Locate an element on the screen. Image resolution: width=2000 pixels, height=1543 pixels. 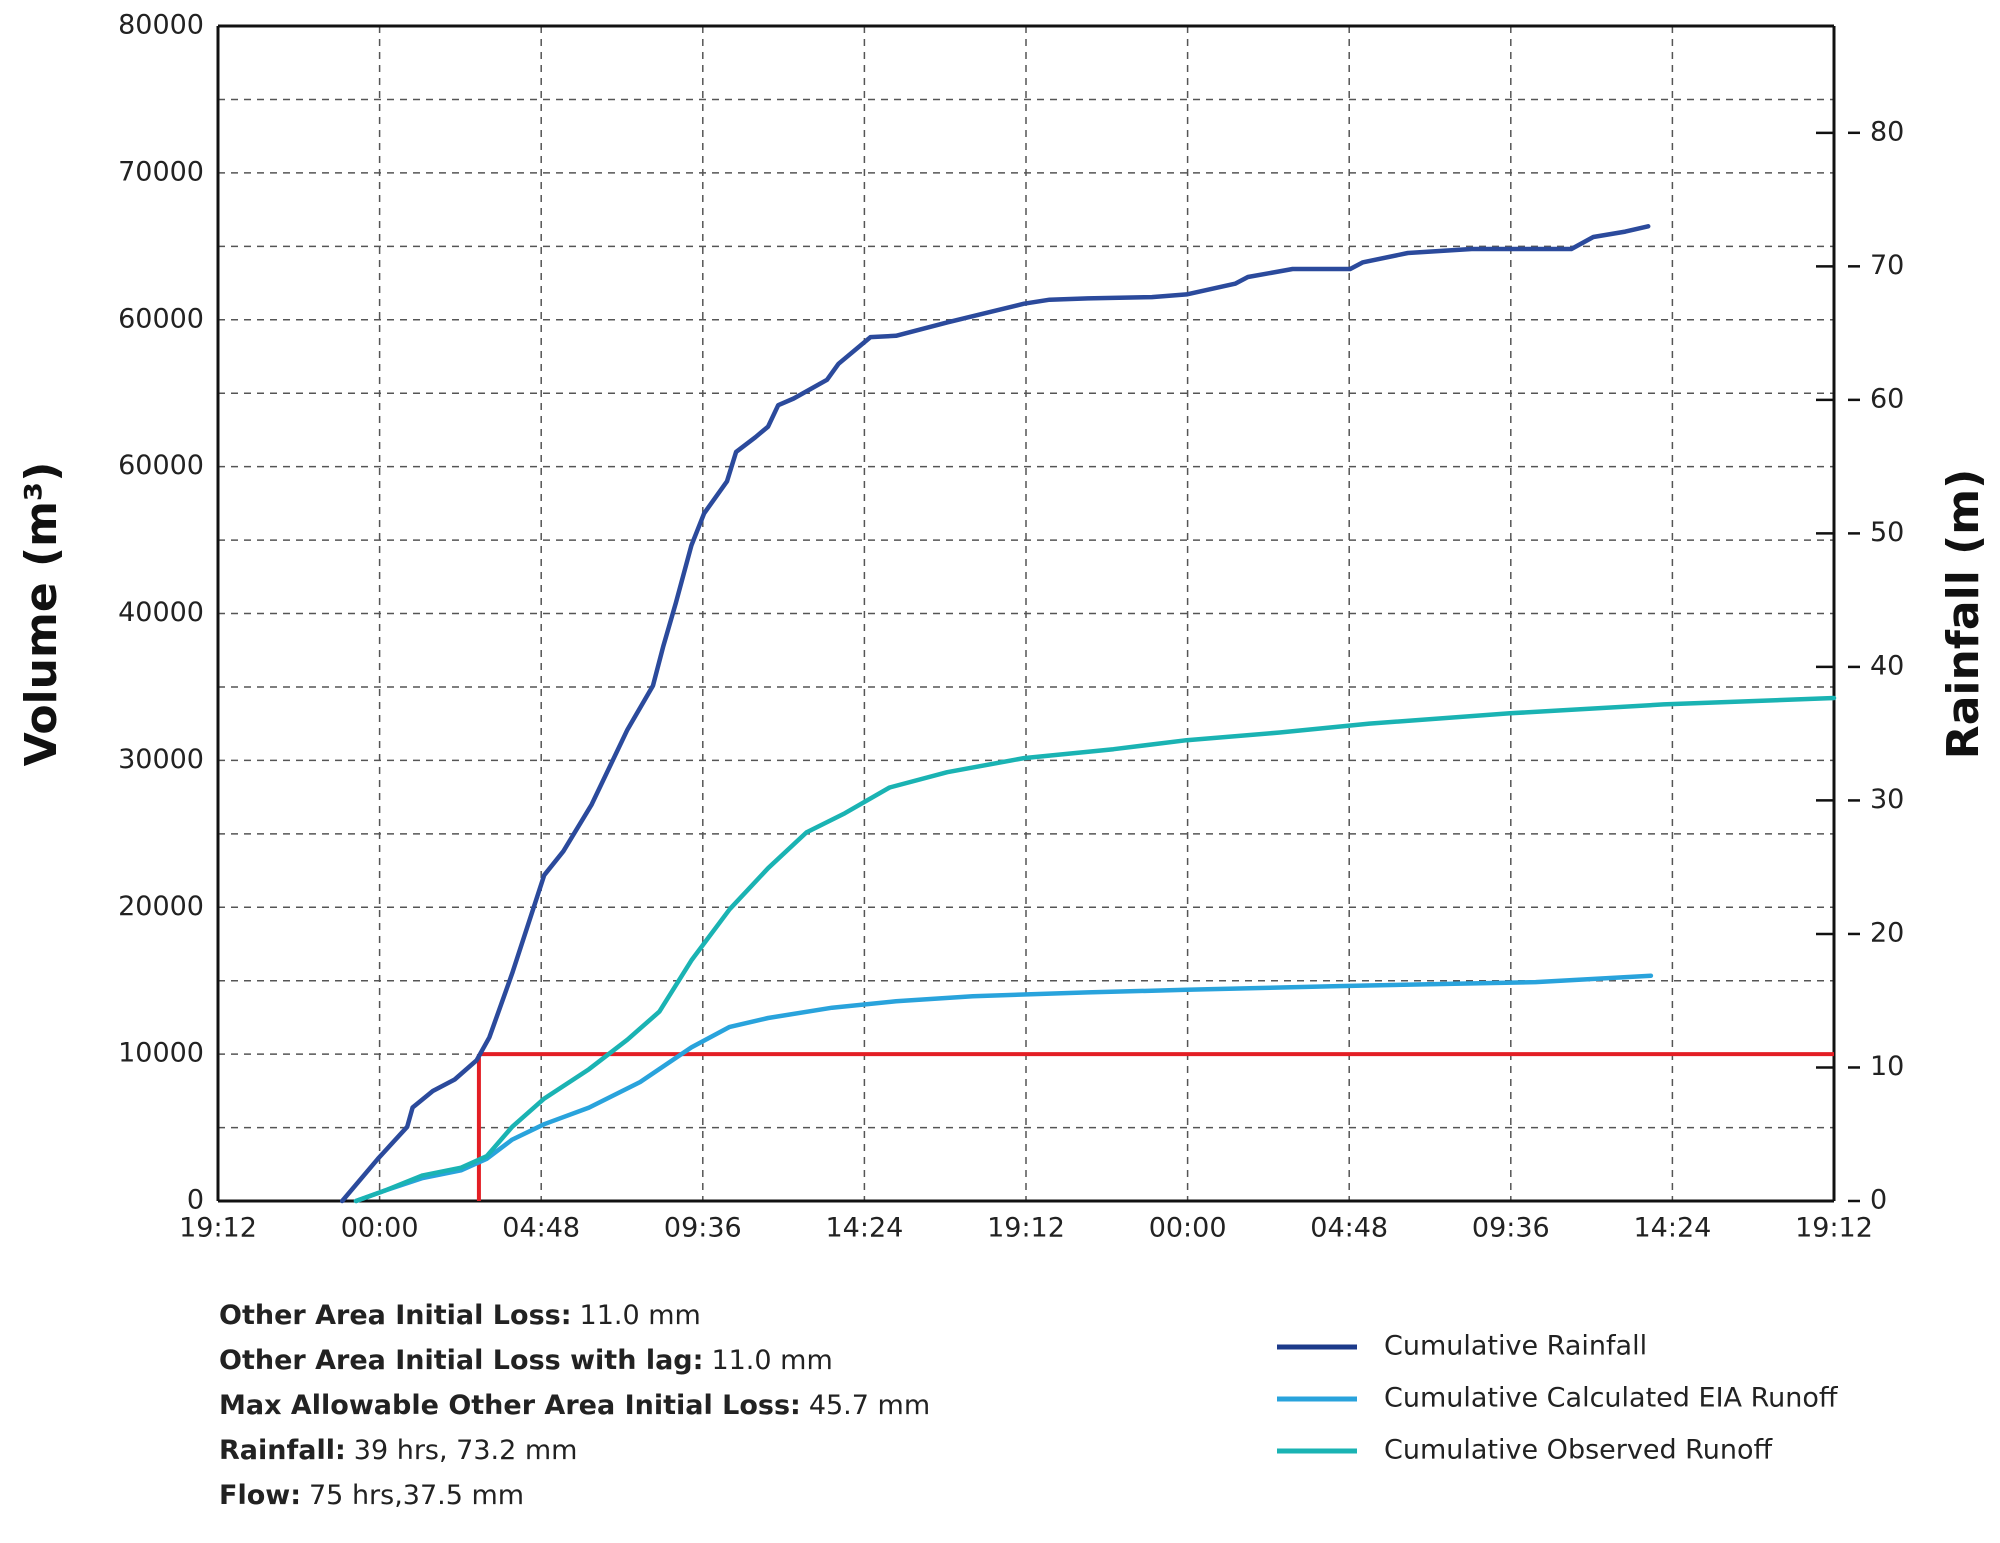
y2-axis-title: Rainfall (m) is located at coordinates (1963, 614).